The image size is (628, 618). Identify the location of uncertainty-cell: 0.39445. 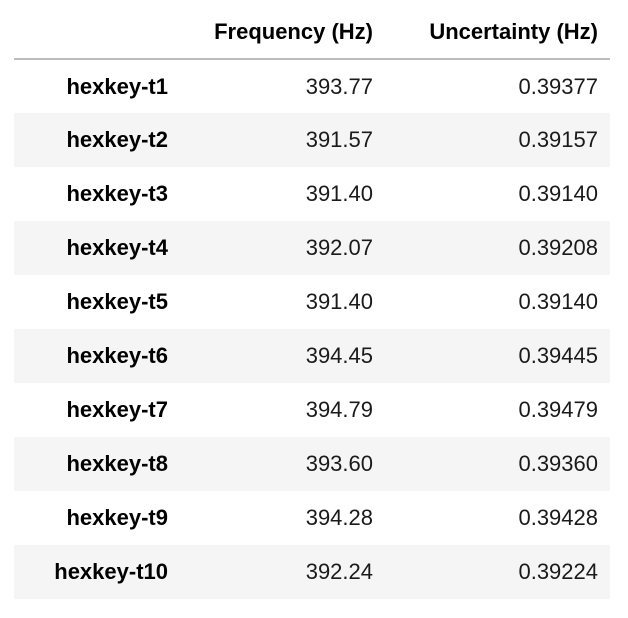
(558, 355).